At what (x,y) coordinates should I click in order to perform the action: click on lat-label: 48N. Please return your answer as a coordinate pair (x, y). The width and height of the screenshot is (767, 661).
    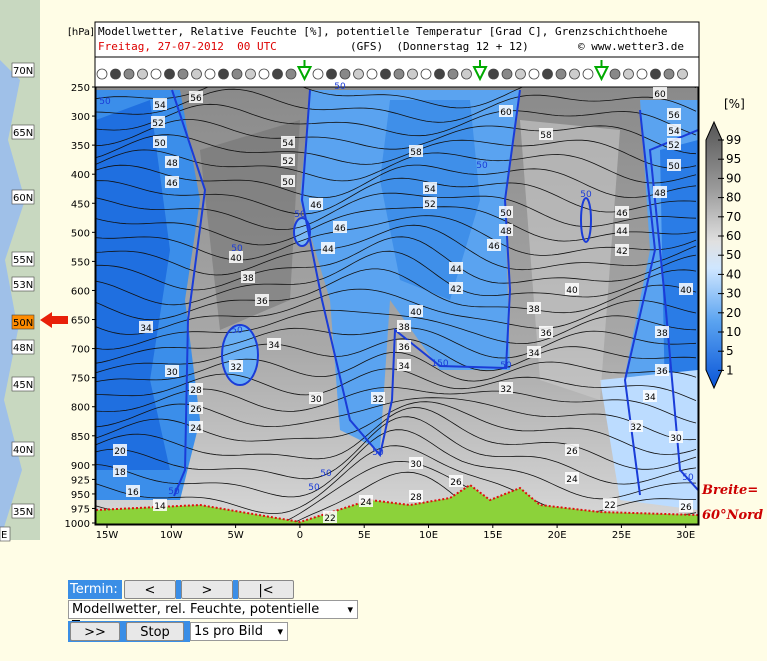
    Looking at the image, I should click on (23, 348).